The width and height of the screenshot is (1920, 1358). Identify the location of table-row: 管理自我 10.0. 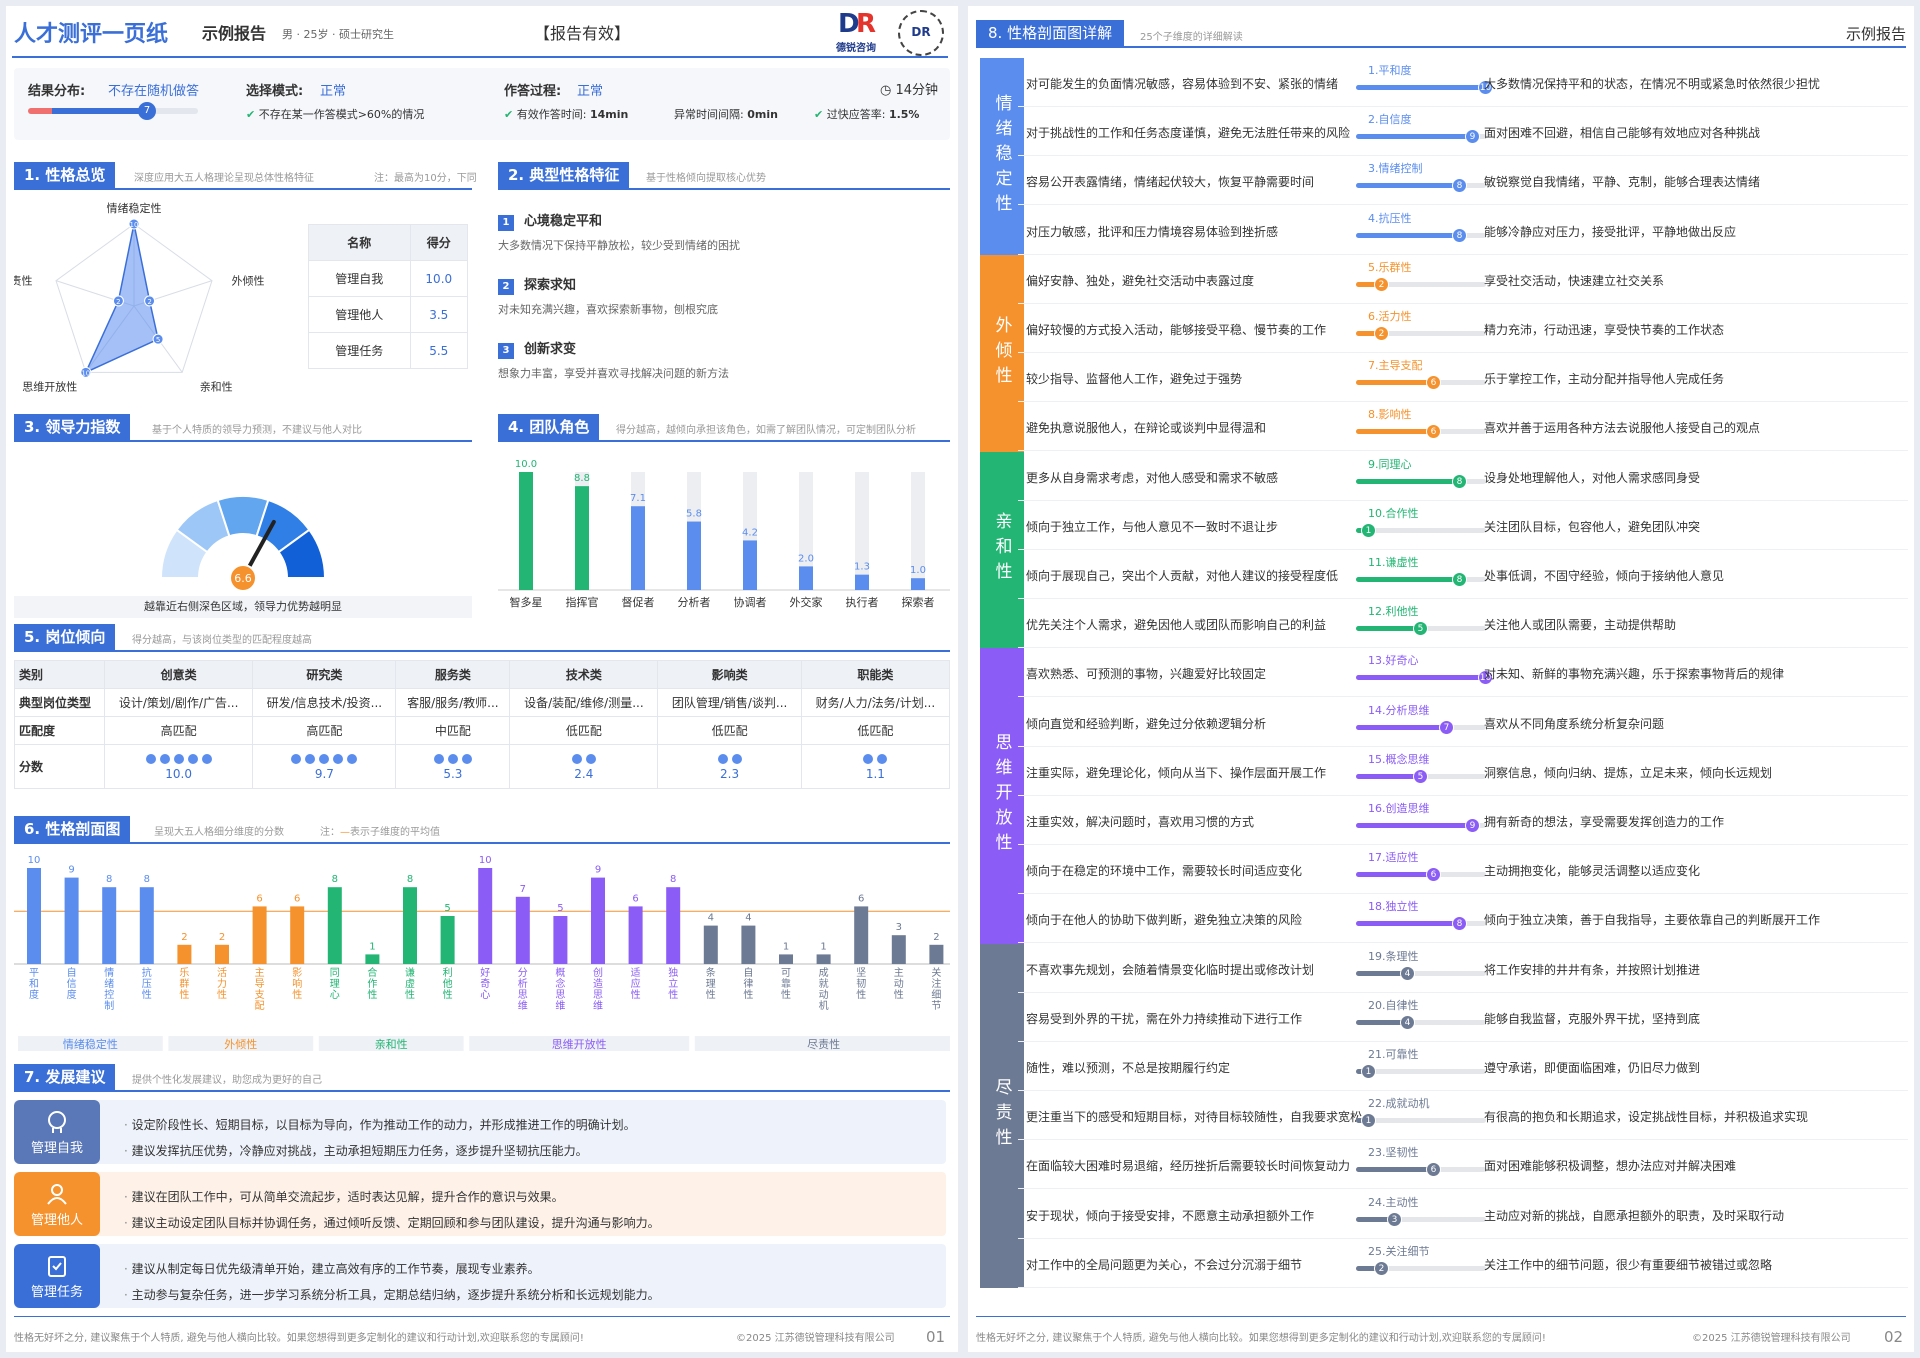
(388, 278).